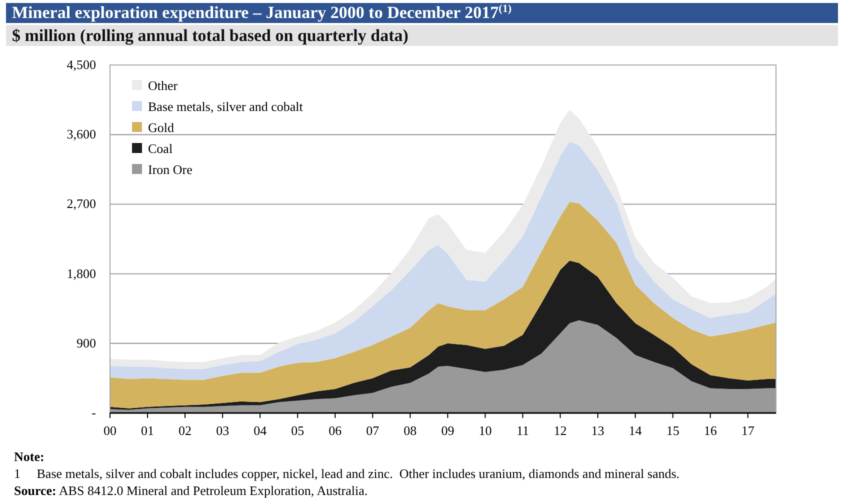 Image resolution: width=843 pixels, height=501 pixels. Describe the element at coordinates (161, 127) in the screenshot. I see `legend-label: Gold` at that location.